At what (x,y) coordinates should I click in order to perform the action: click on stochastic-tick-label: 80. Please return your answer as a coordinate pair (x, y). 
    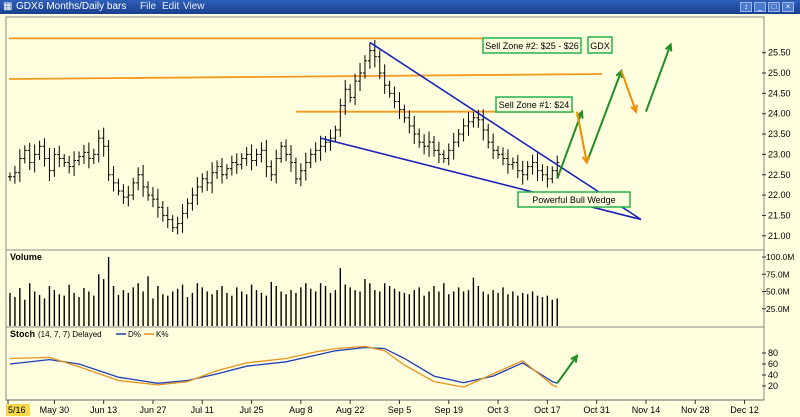
    Looking at the image, I should click on (773, 353).